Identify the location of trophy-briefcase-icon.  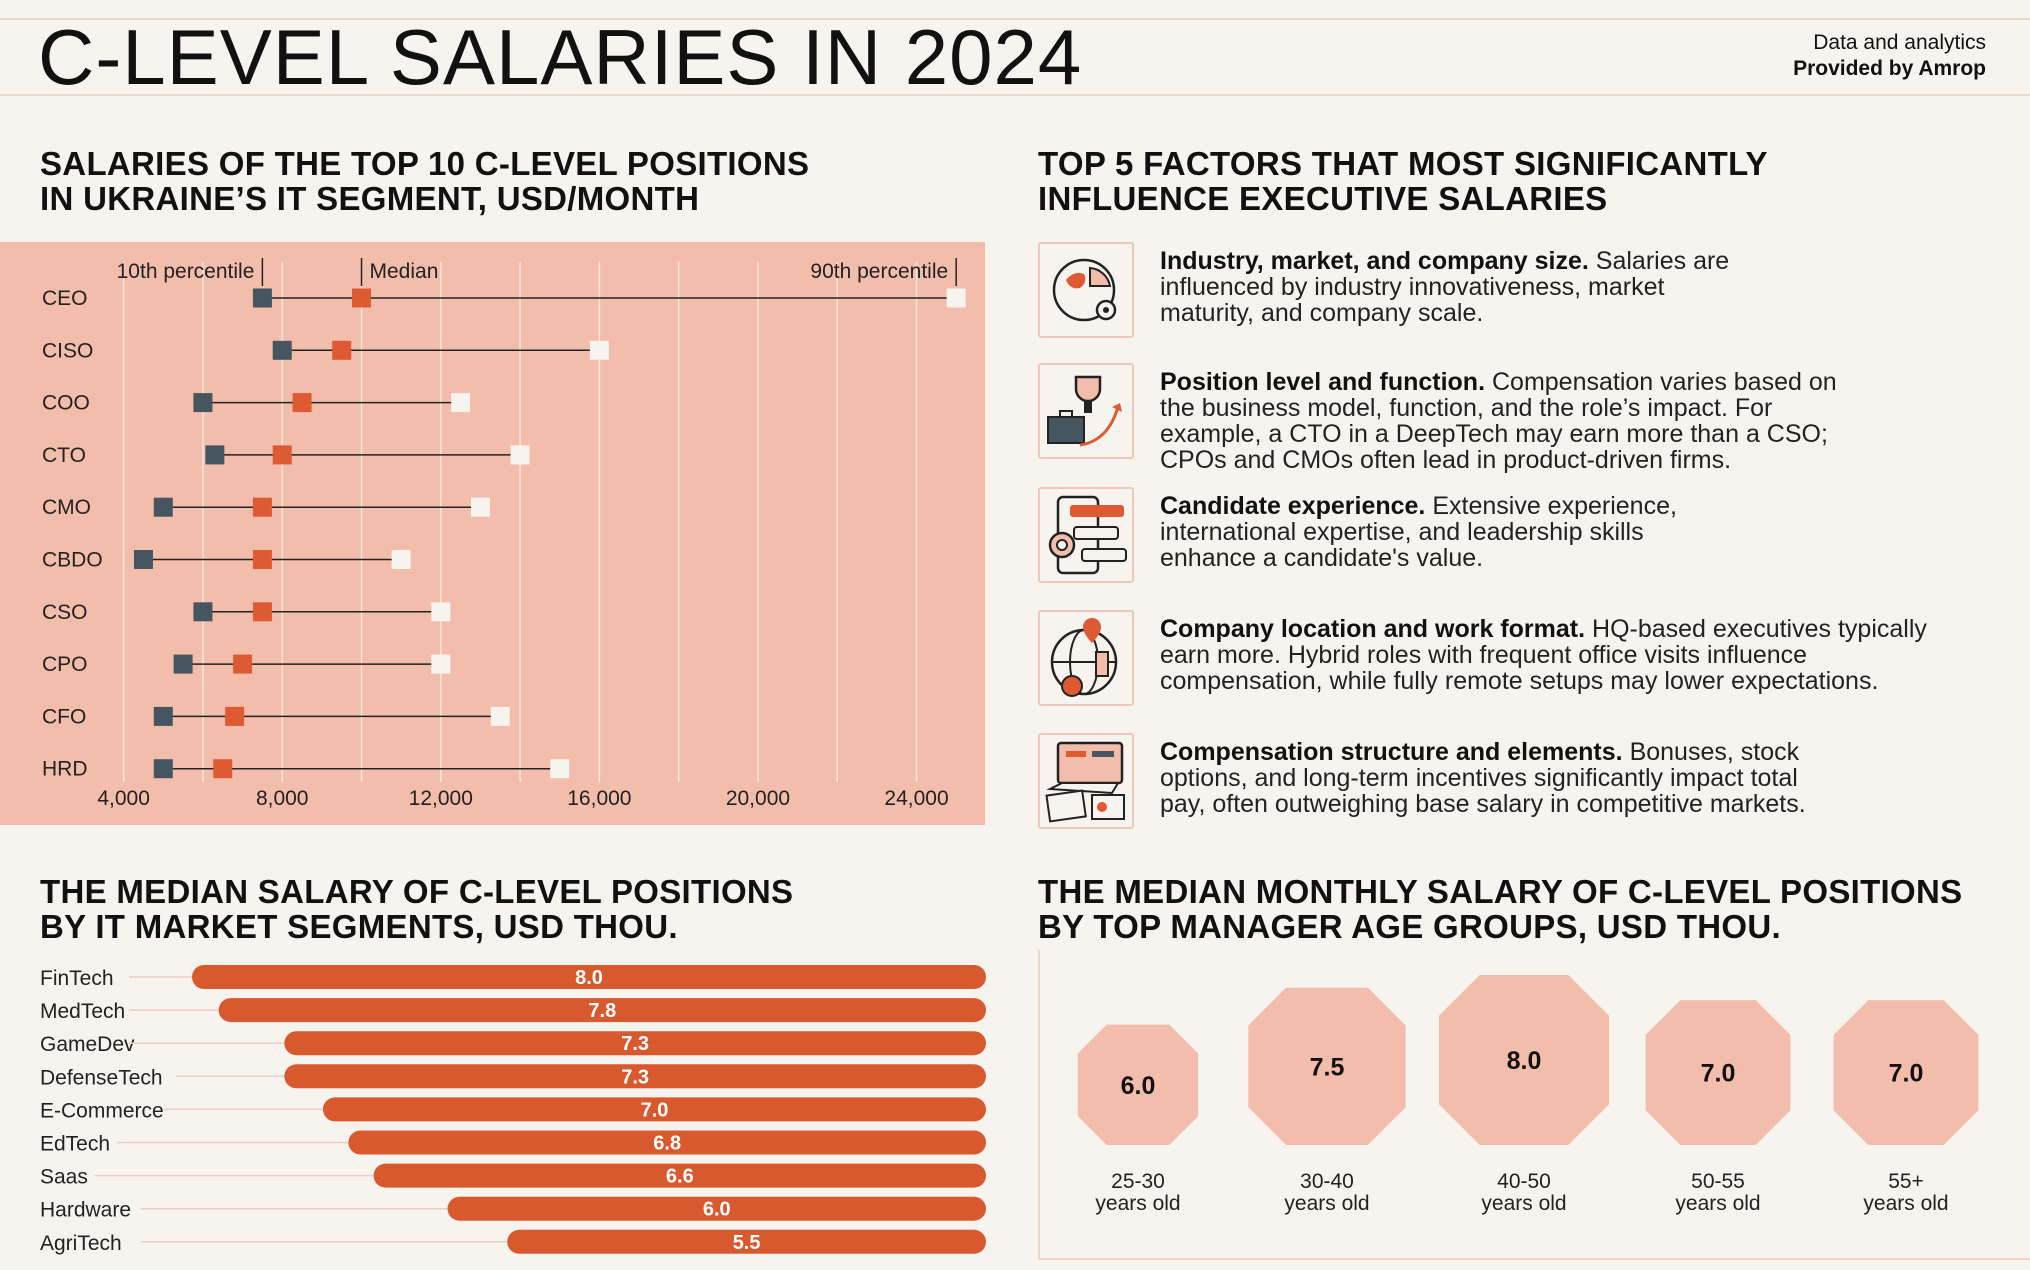
(1086, 411).